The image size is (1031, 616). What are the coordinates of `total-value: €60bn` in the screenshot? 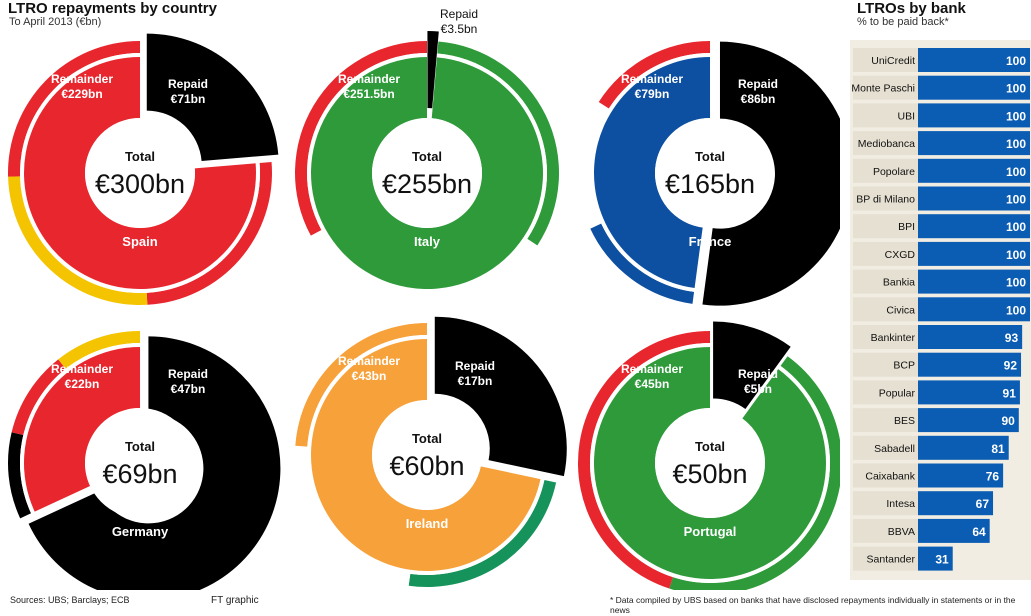 It's located at (426, 466).